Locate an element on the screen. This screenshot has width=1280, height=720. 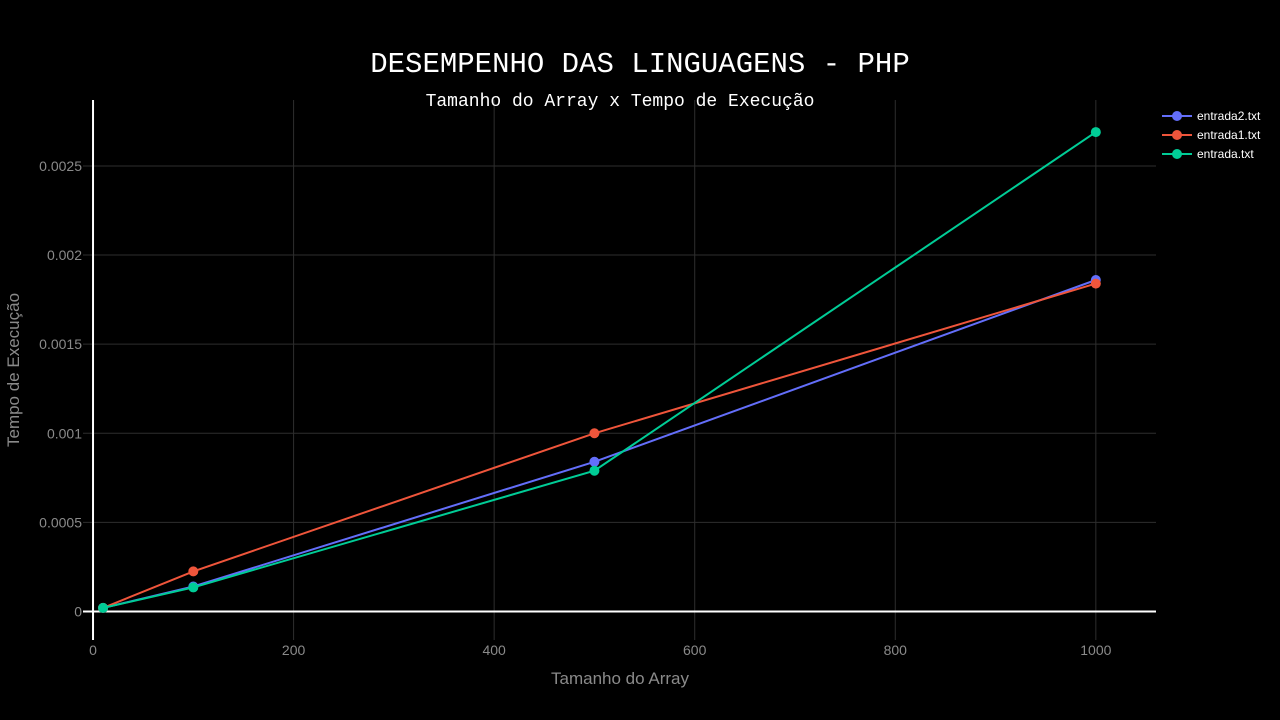
y-tick-label: 0.0005 is located at coordinates (60, 522).